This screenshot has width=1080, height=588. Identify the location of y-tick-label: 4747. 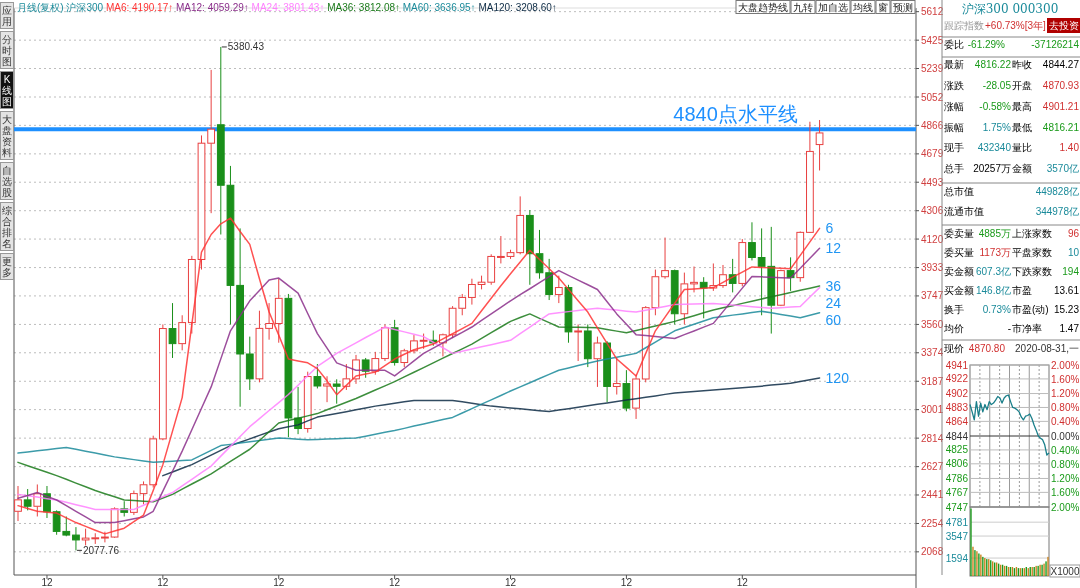
(957, 507).